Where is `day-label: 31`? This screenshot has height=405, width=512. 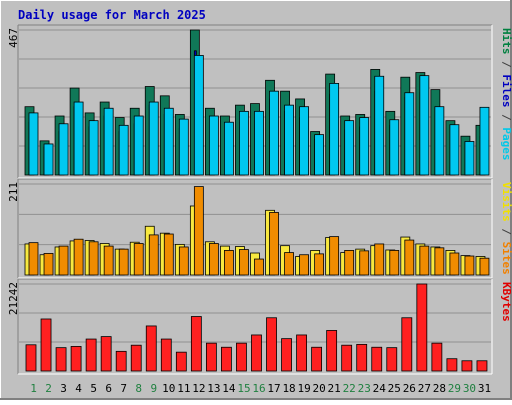
day-label: 31 is located at coordinates (484, 388).